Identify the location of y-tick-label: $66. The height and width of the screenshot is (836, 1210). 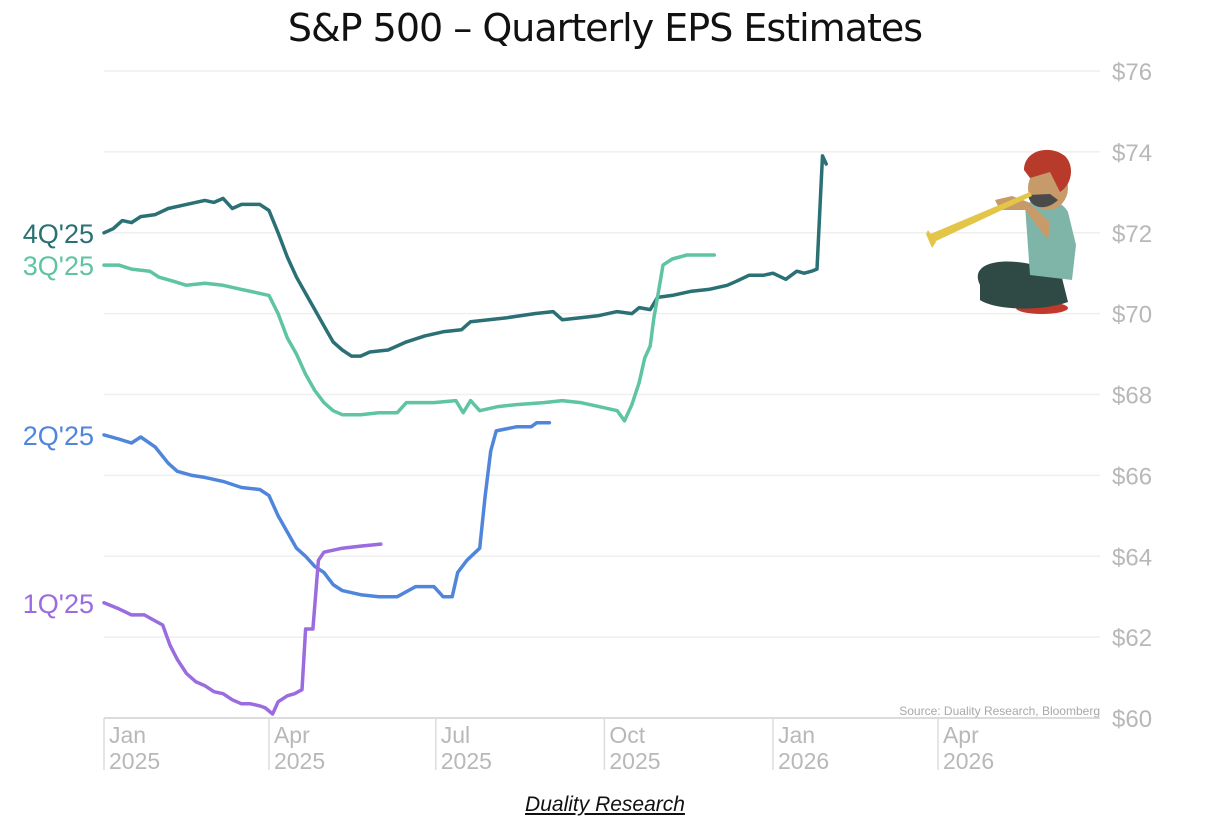
(1132, 476).